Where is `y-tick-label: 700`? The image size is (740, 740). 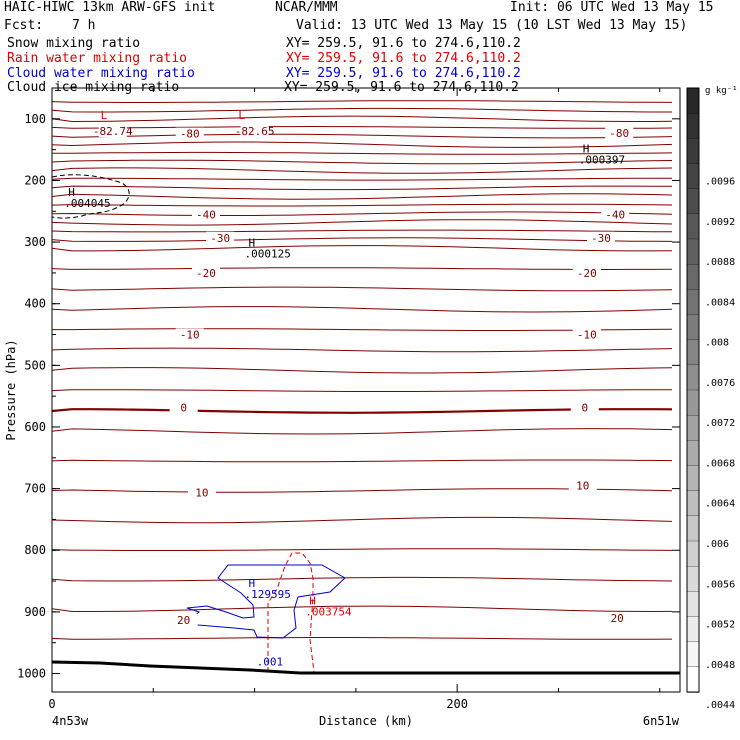 y-tick-label: 700 is located at coordinates (35, 489).